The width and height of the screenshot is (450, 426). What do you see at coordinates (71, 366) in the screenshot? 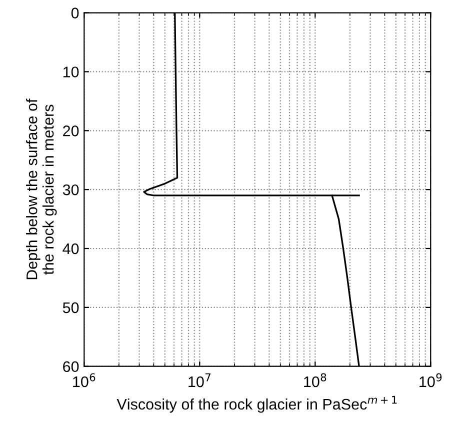
I see `y-tick-label: 60` at bounding box center [71, 366].